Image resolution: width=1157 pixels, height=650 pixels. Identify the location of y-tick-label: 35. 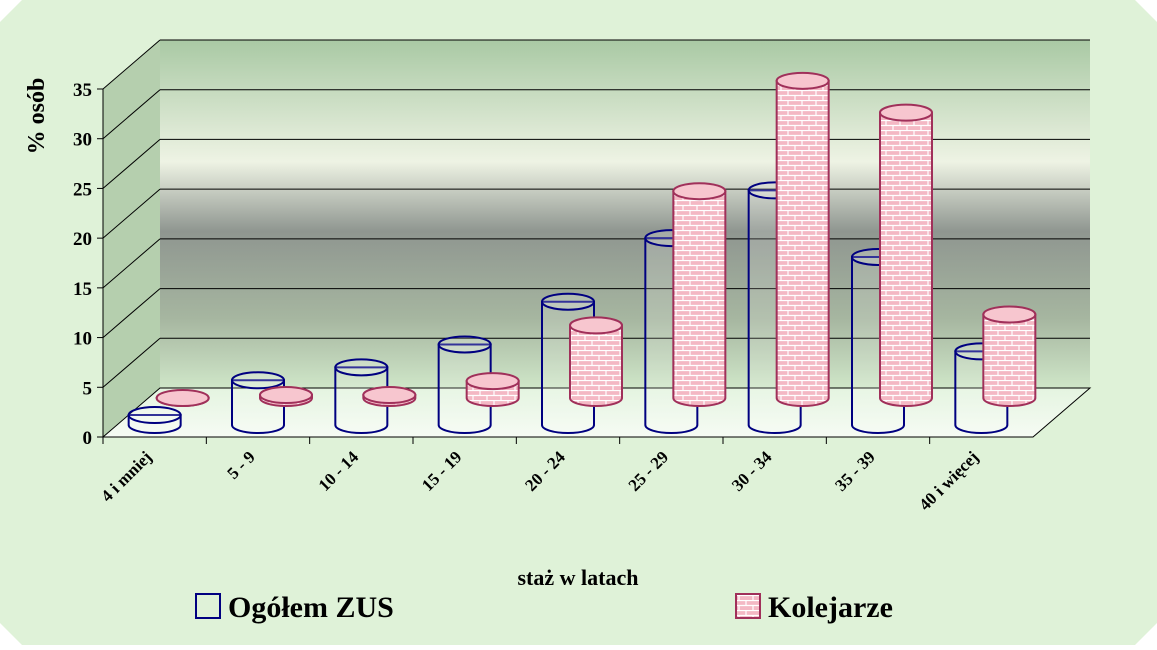
(82, 90).